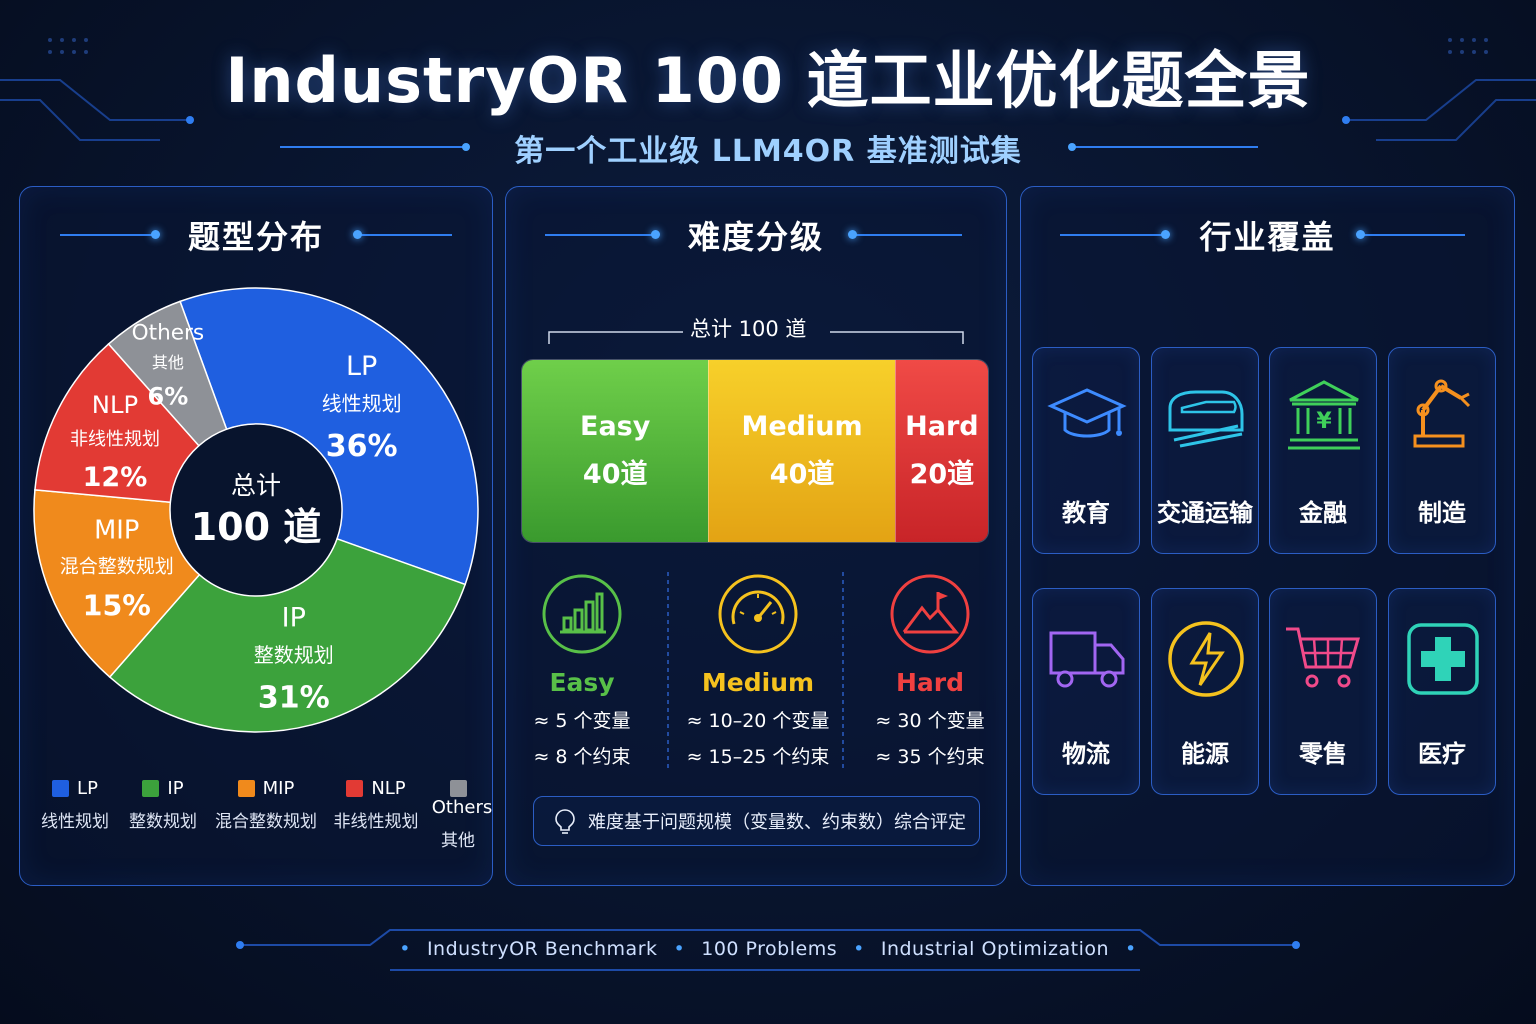 The image size is (1536, 1024). I want to click on bar-chart-icon, so click(582, 614).